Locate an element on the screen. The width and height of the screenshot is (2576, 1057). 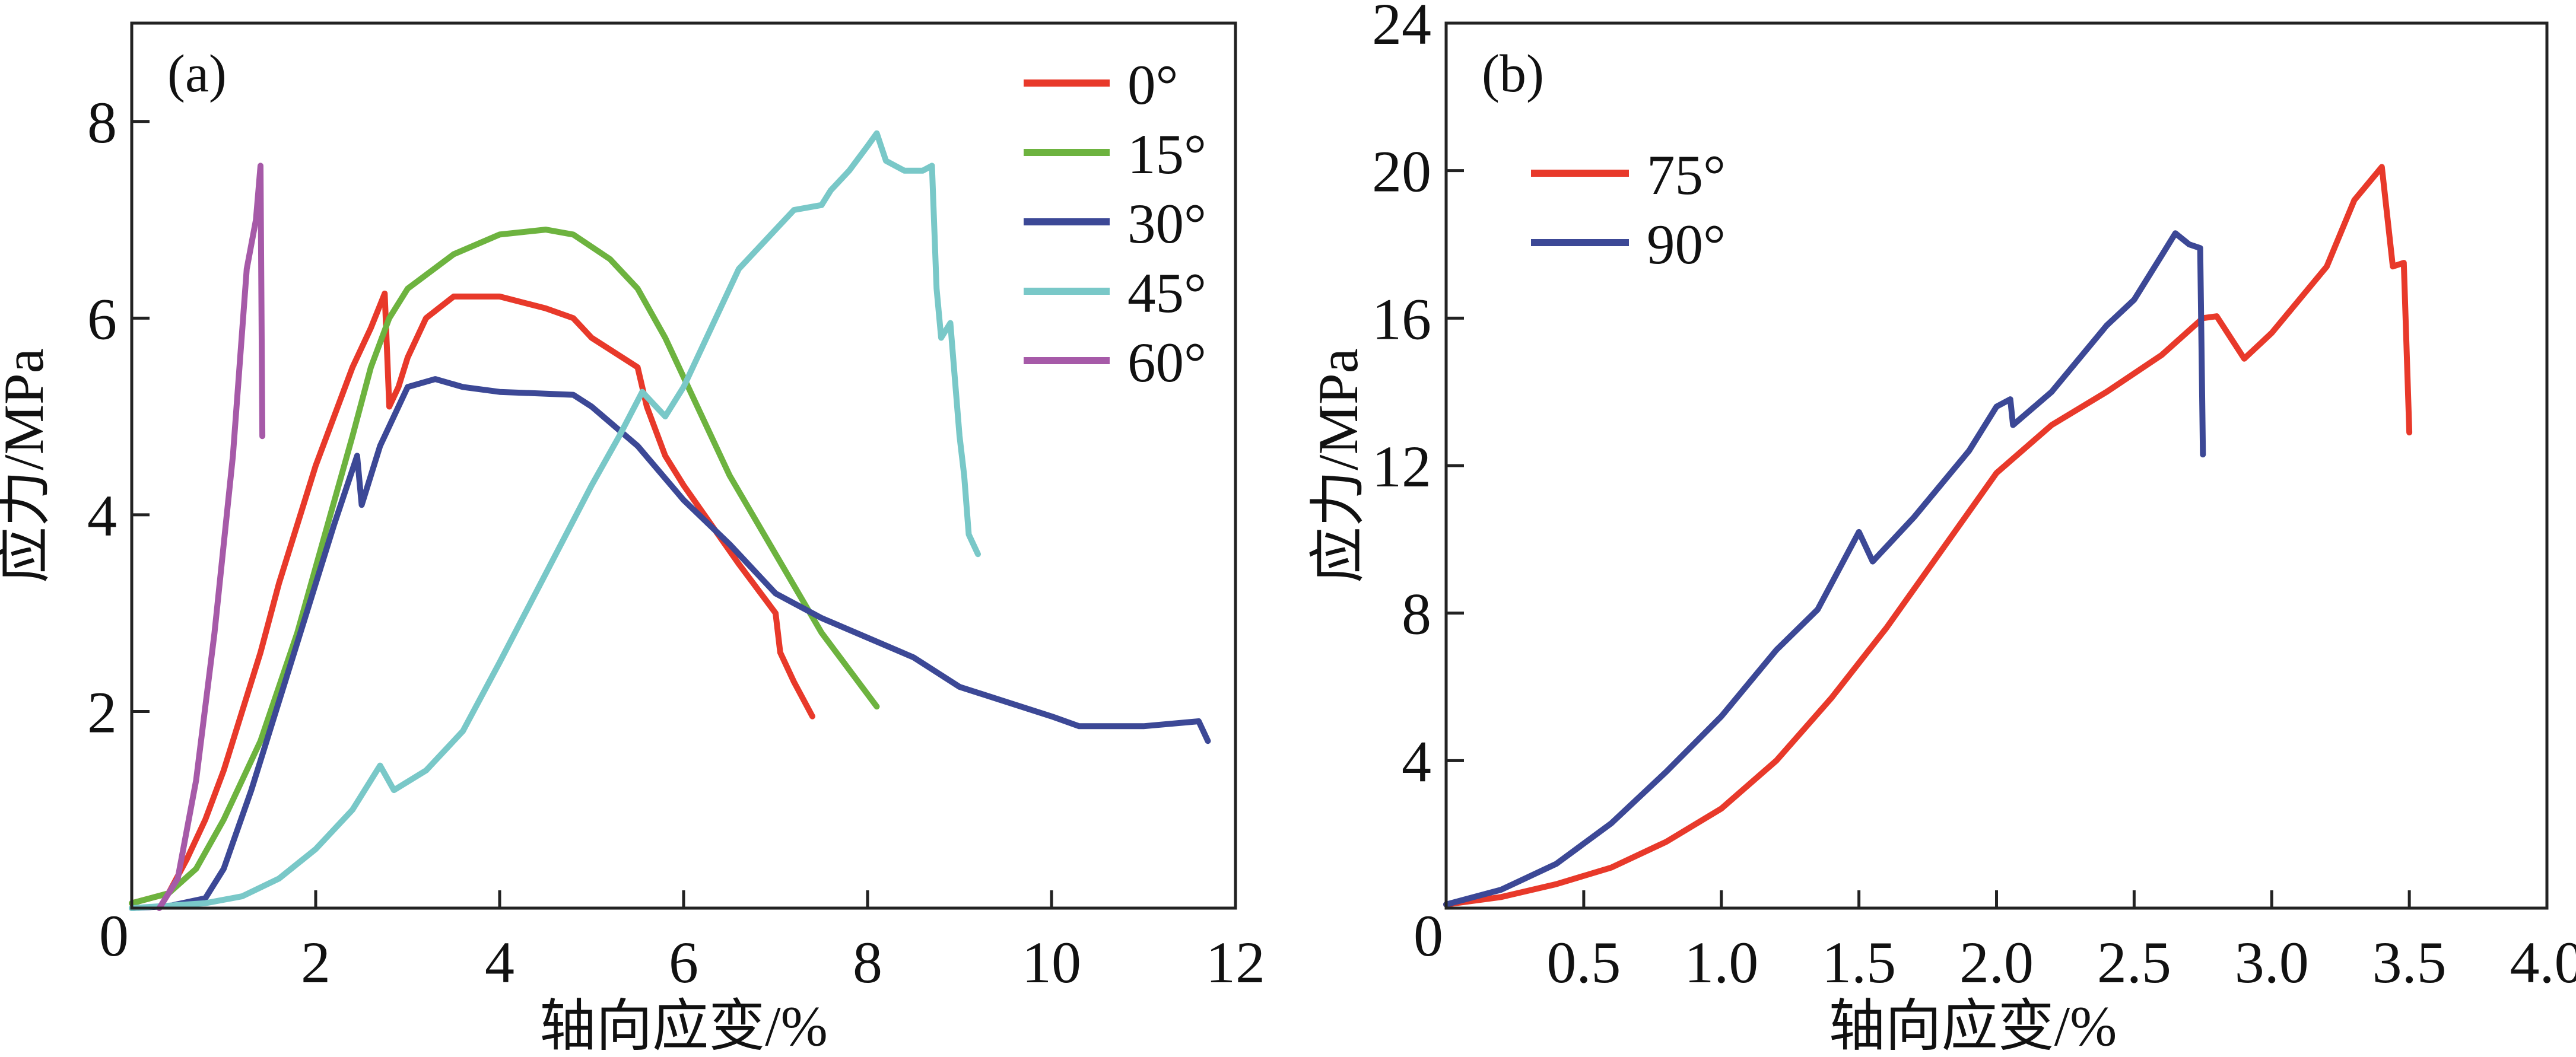
x-tick-label: 1.5 is located at coordinates (1859, 962).